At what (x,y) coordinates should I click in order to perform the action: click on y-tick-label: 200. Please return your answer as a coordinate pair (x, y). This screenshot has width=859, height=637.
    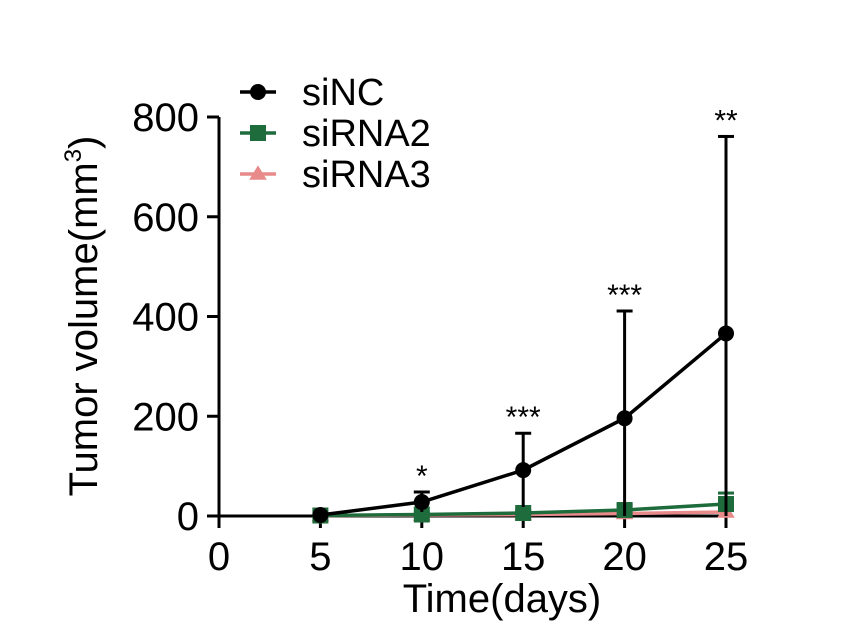
    Looking at the image, I should click on (165, 417).